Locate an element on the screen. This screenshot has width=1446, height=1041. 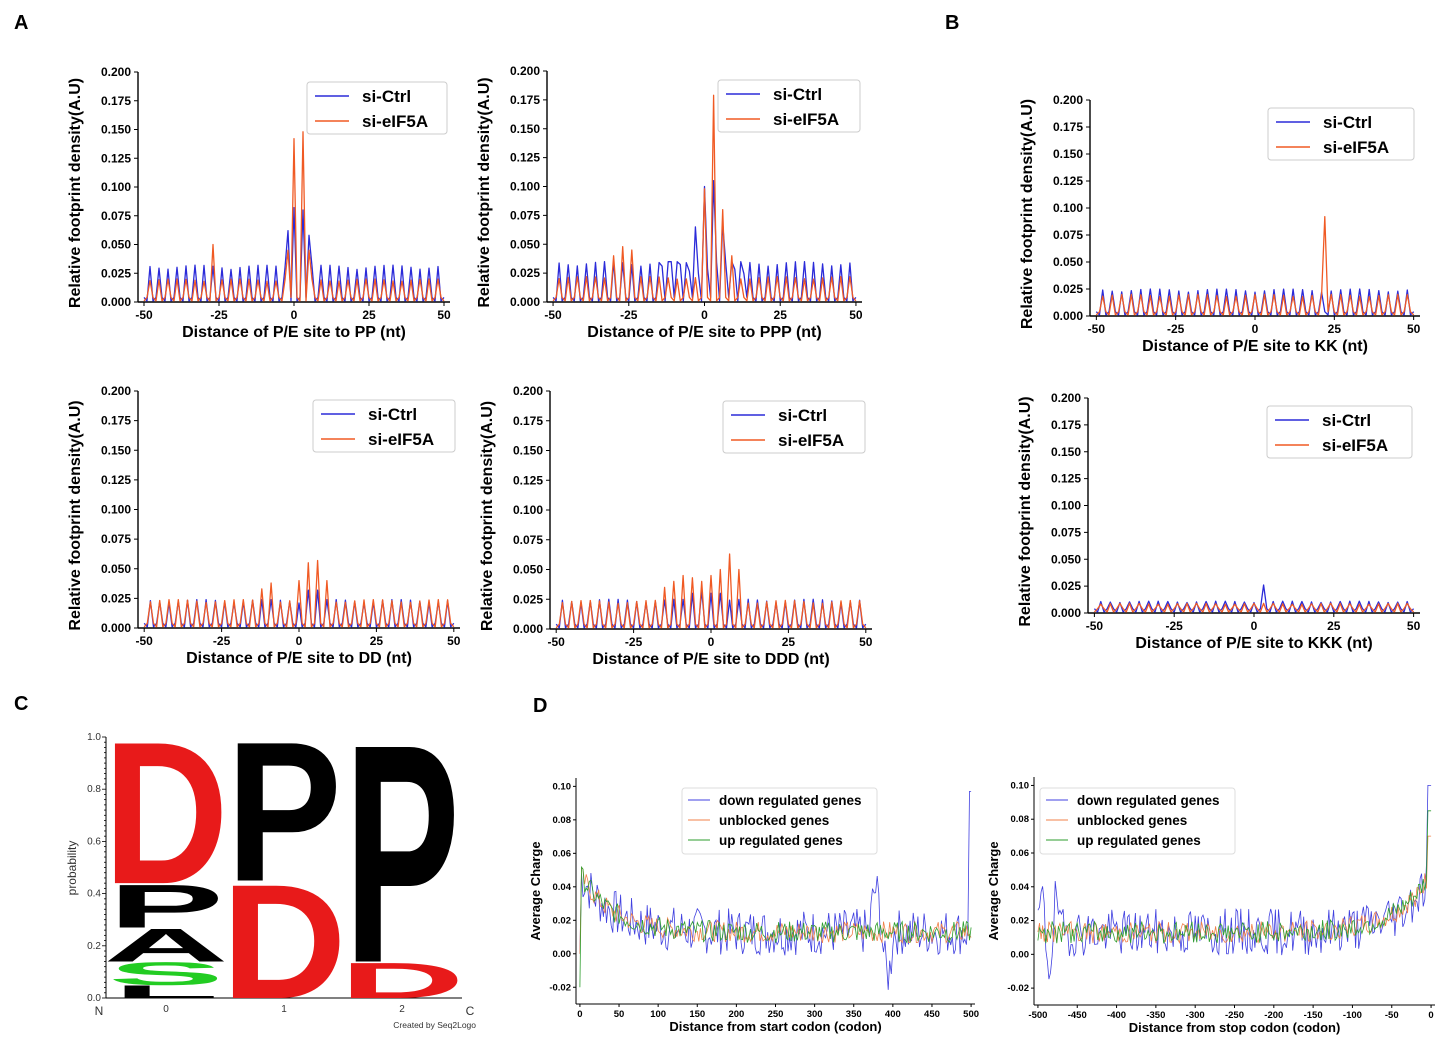
y-tick-label: -0.02 is located at coordinates (560, 987).